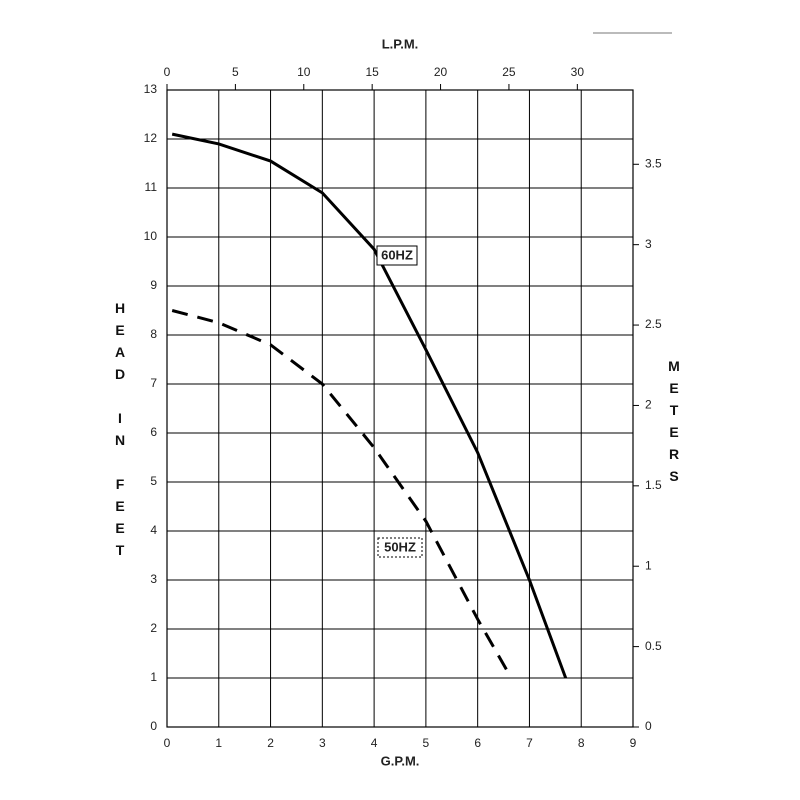 The image size is (800, 800). Describe the element at coordinates (529, 743) in the screenshot. I see `x-tick-label: 7` at that location.